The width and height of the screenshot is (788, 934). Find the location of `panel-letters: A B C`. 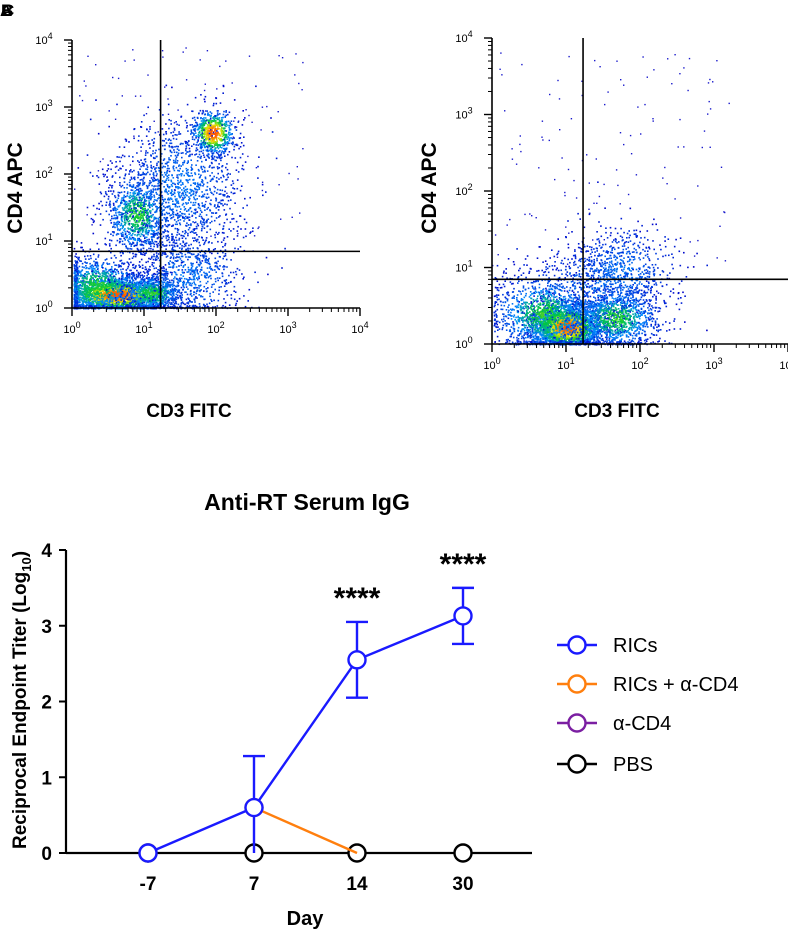

panel-letters: A B C is located at coordinates (7, 10).